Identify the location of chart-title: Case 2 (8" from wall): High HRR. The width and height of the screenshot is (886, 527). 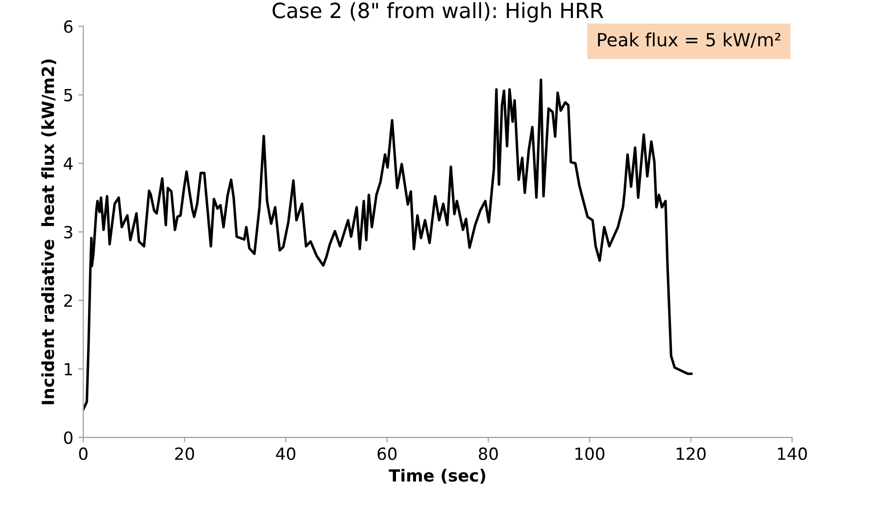
(438, 12).